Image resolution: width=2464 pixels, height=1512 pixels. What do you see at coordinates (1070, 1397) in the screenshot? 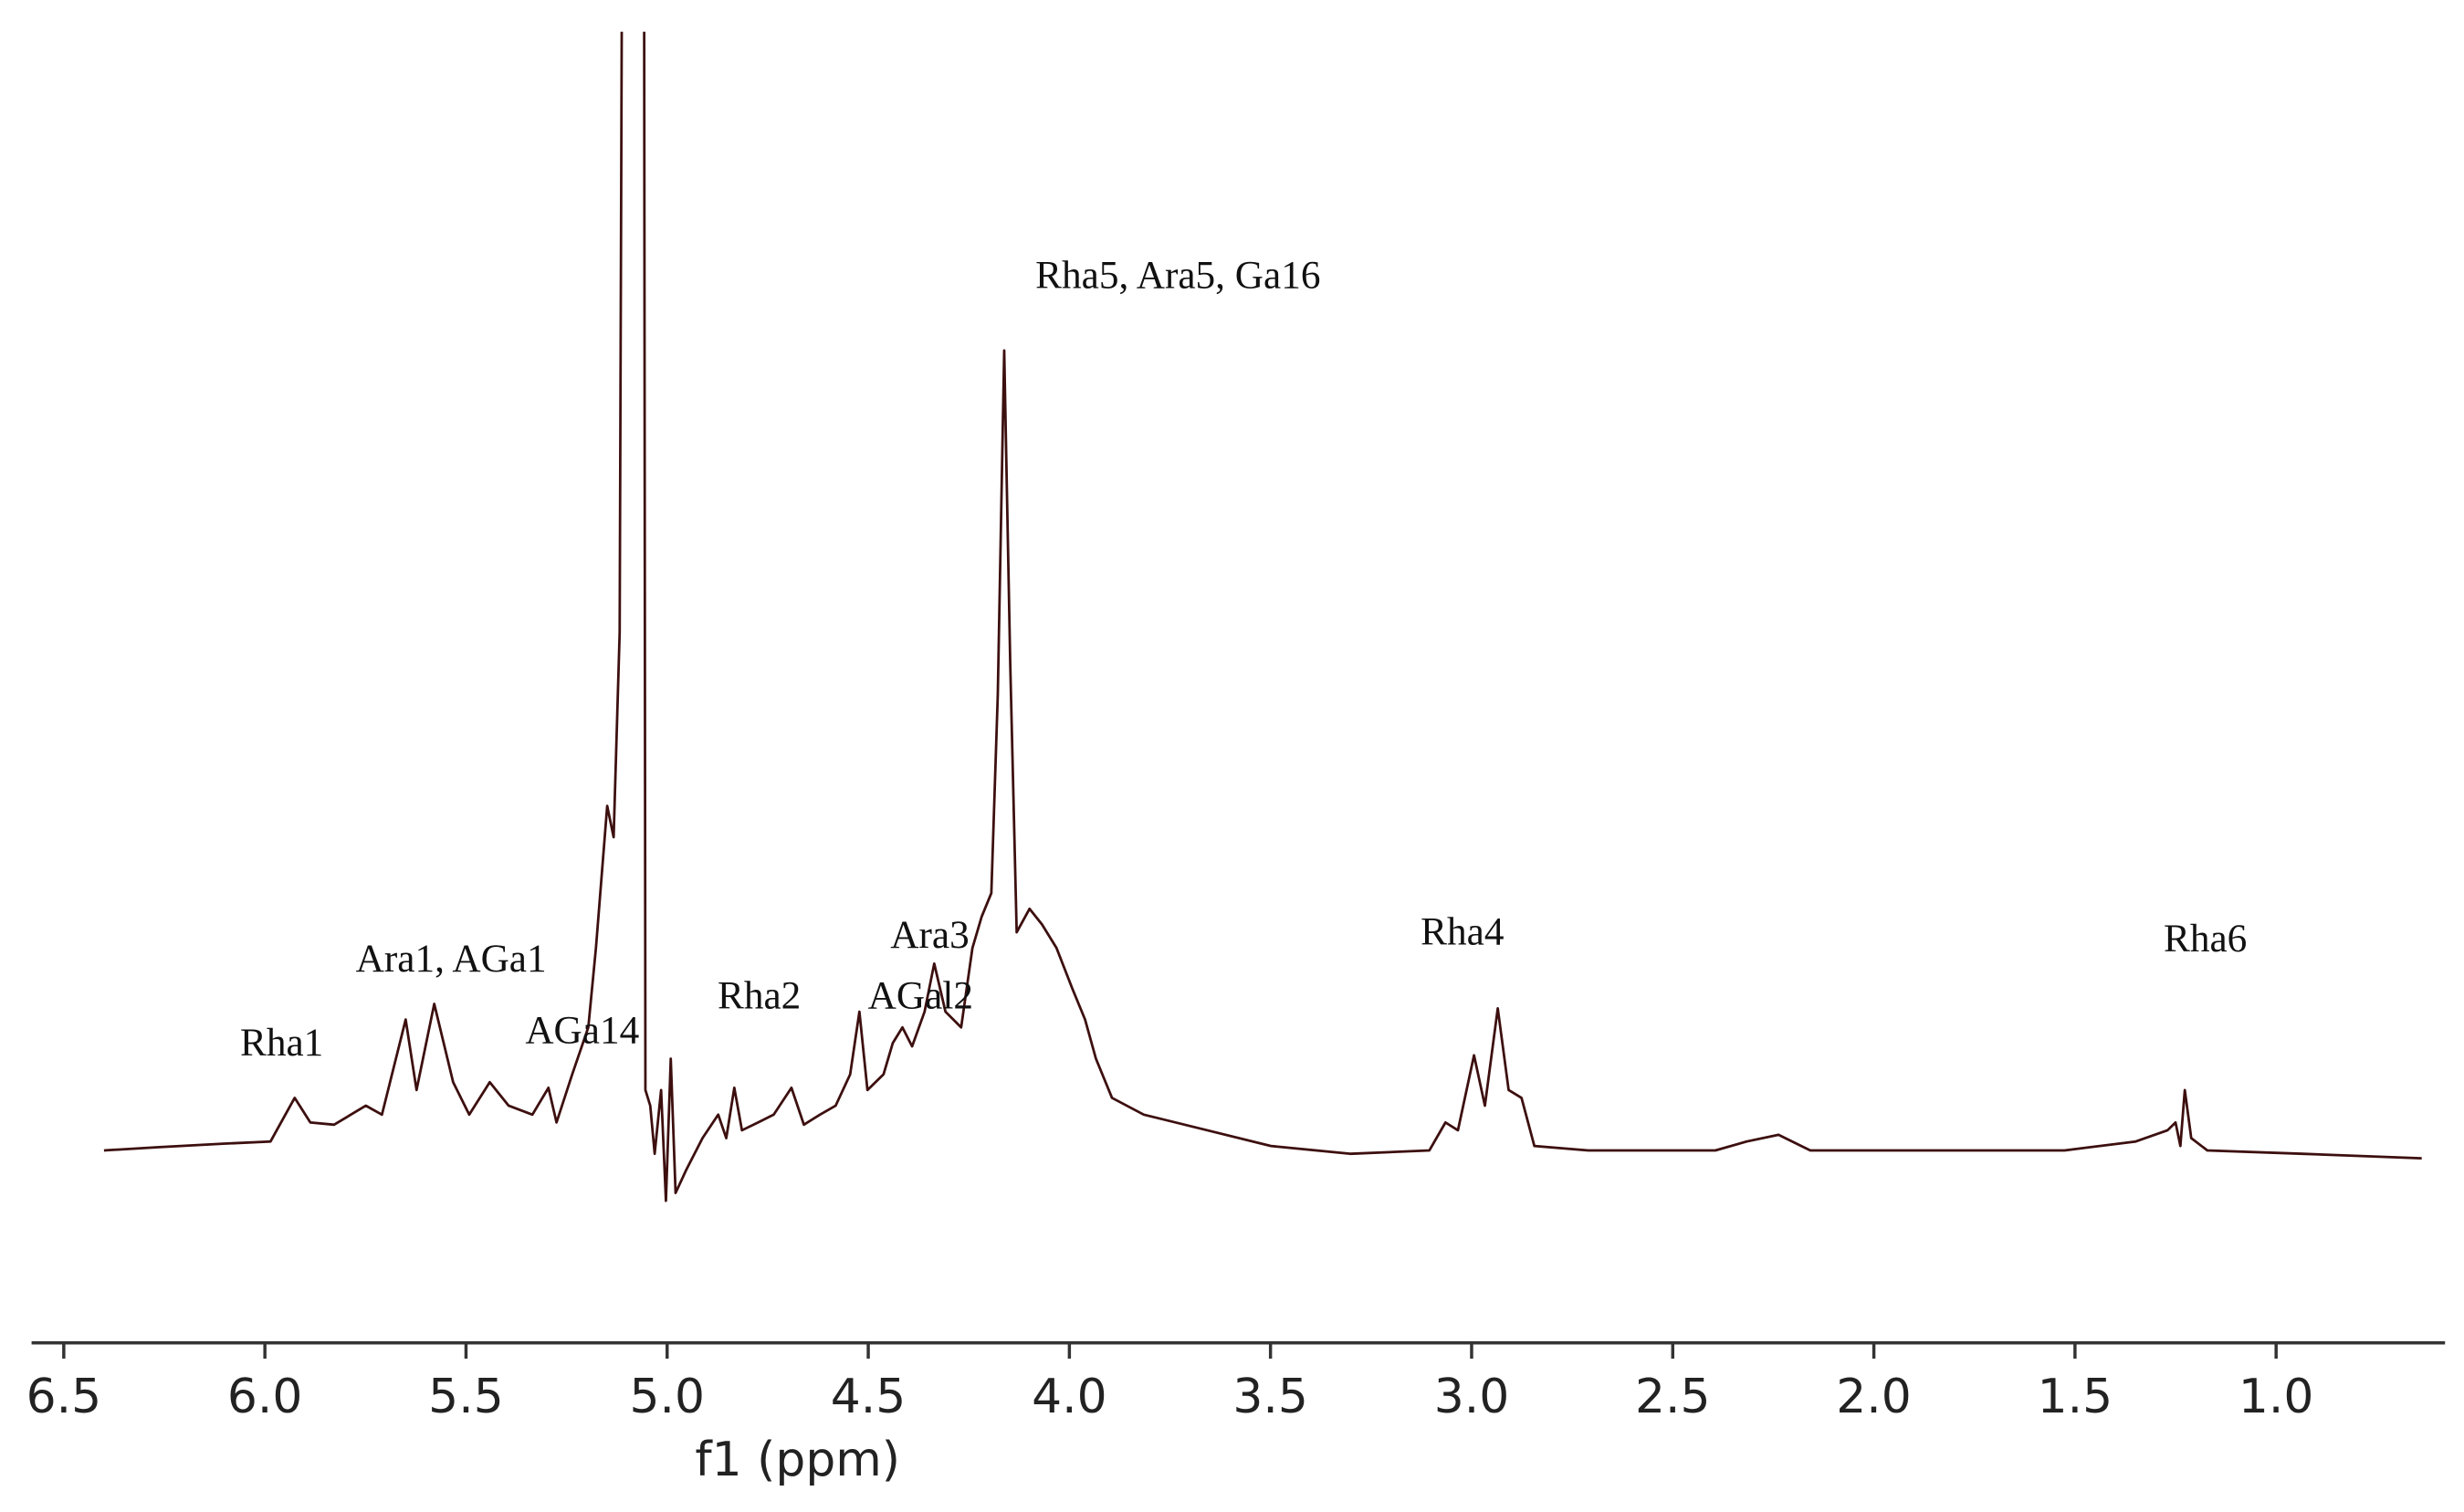
I see `x-tick-label: 4.0` at bounding box center [1070, 1397].